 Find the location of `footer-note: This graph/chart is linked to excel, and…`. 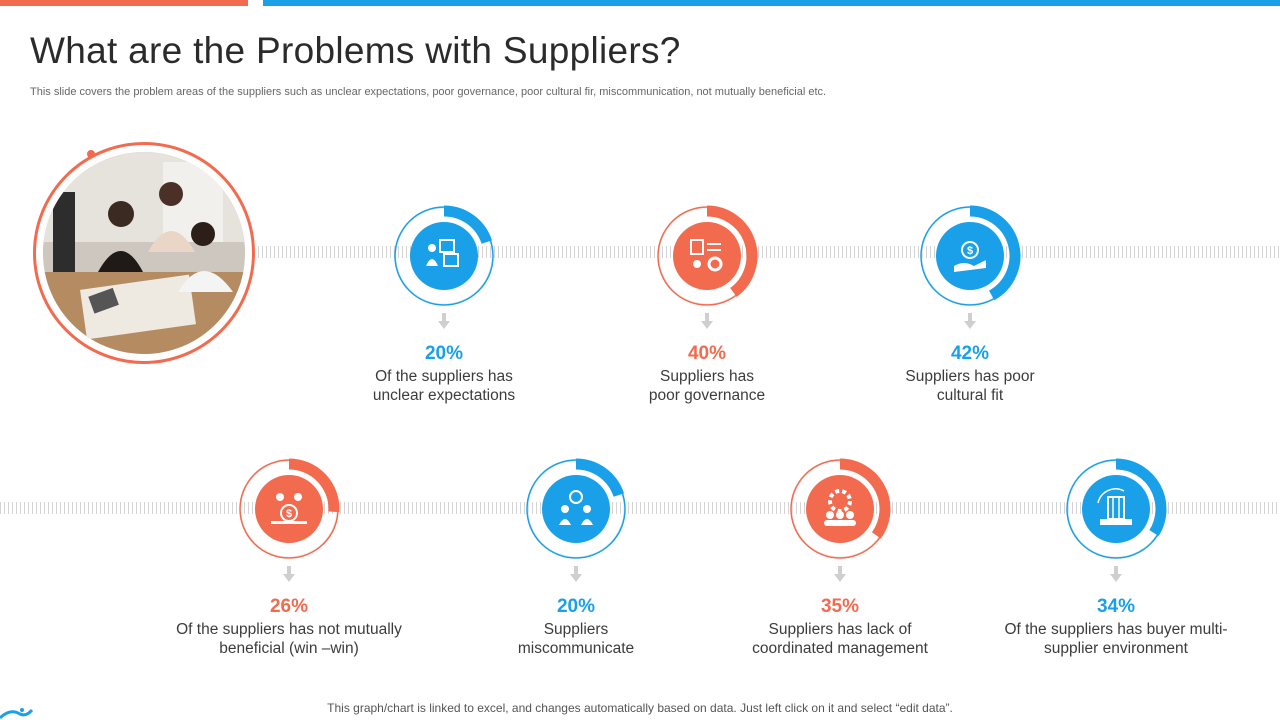

footer-note: This graph/chart is linked to excel, and… is located at coordinates (640, 708).